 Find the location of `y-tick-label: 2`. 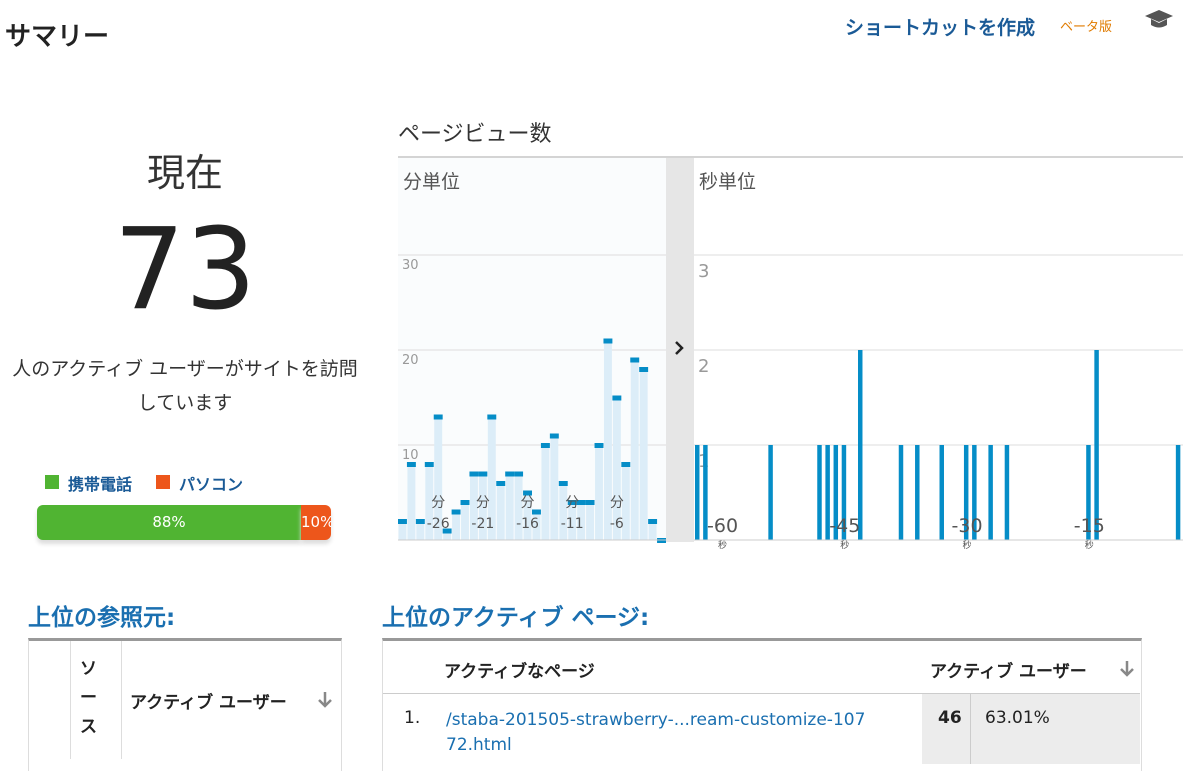

y-tick-label: 2 is located at coordinates (703, 366).